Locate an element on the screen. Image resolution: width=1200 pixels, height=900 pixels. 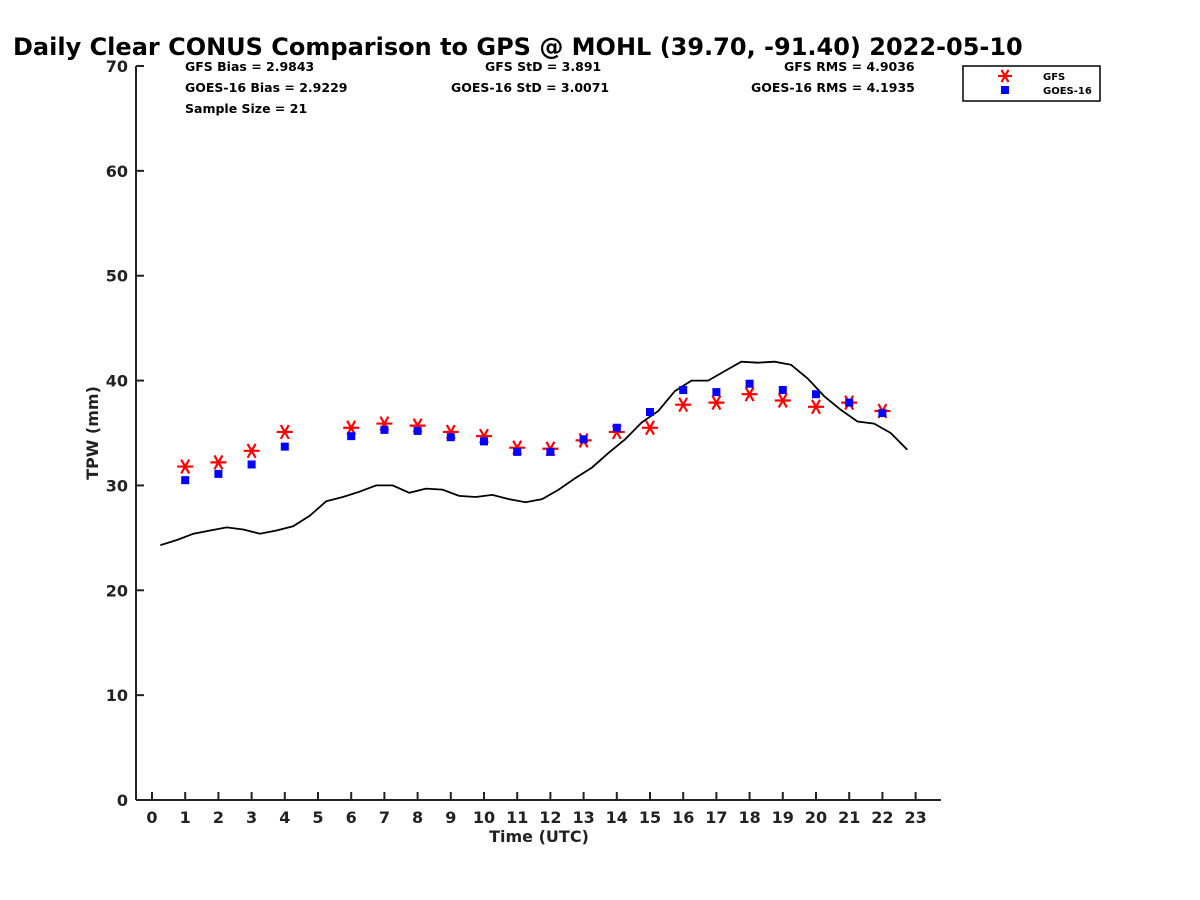
gps-series-line is located at coordinates (534, 453).